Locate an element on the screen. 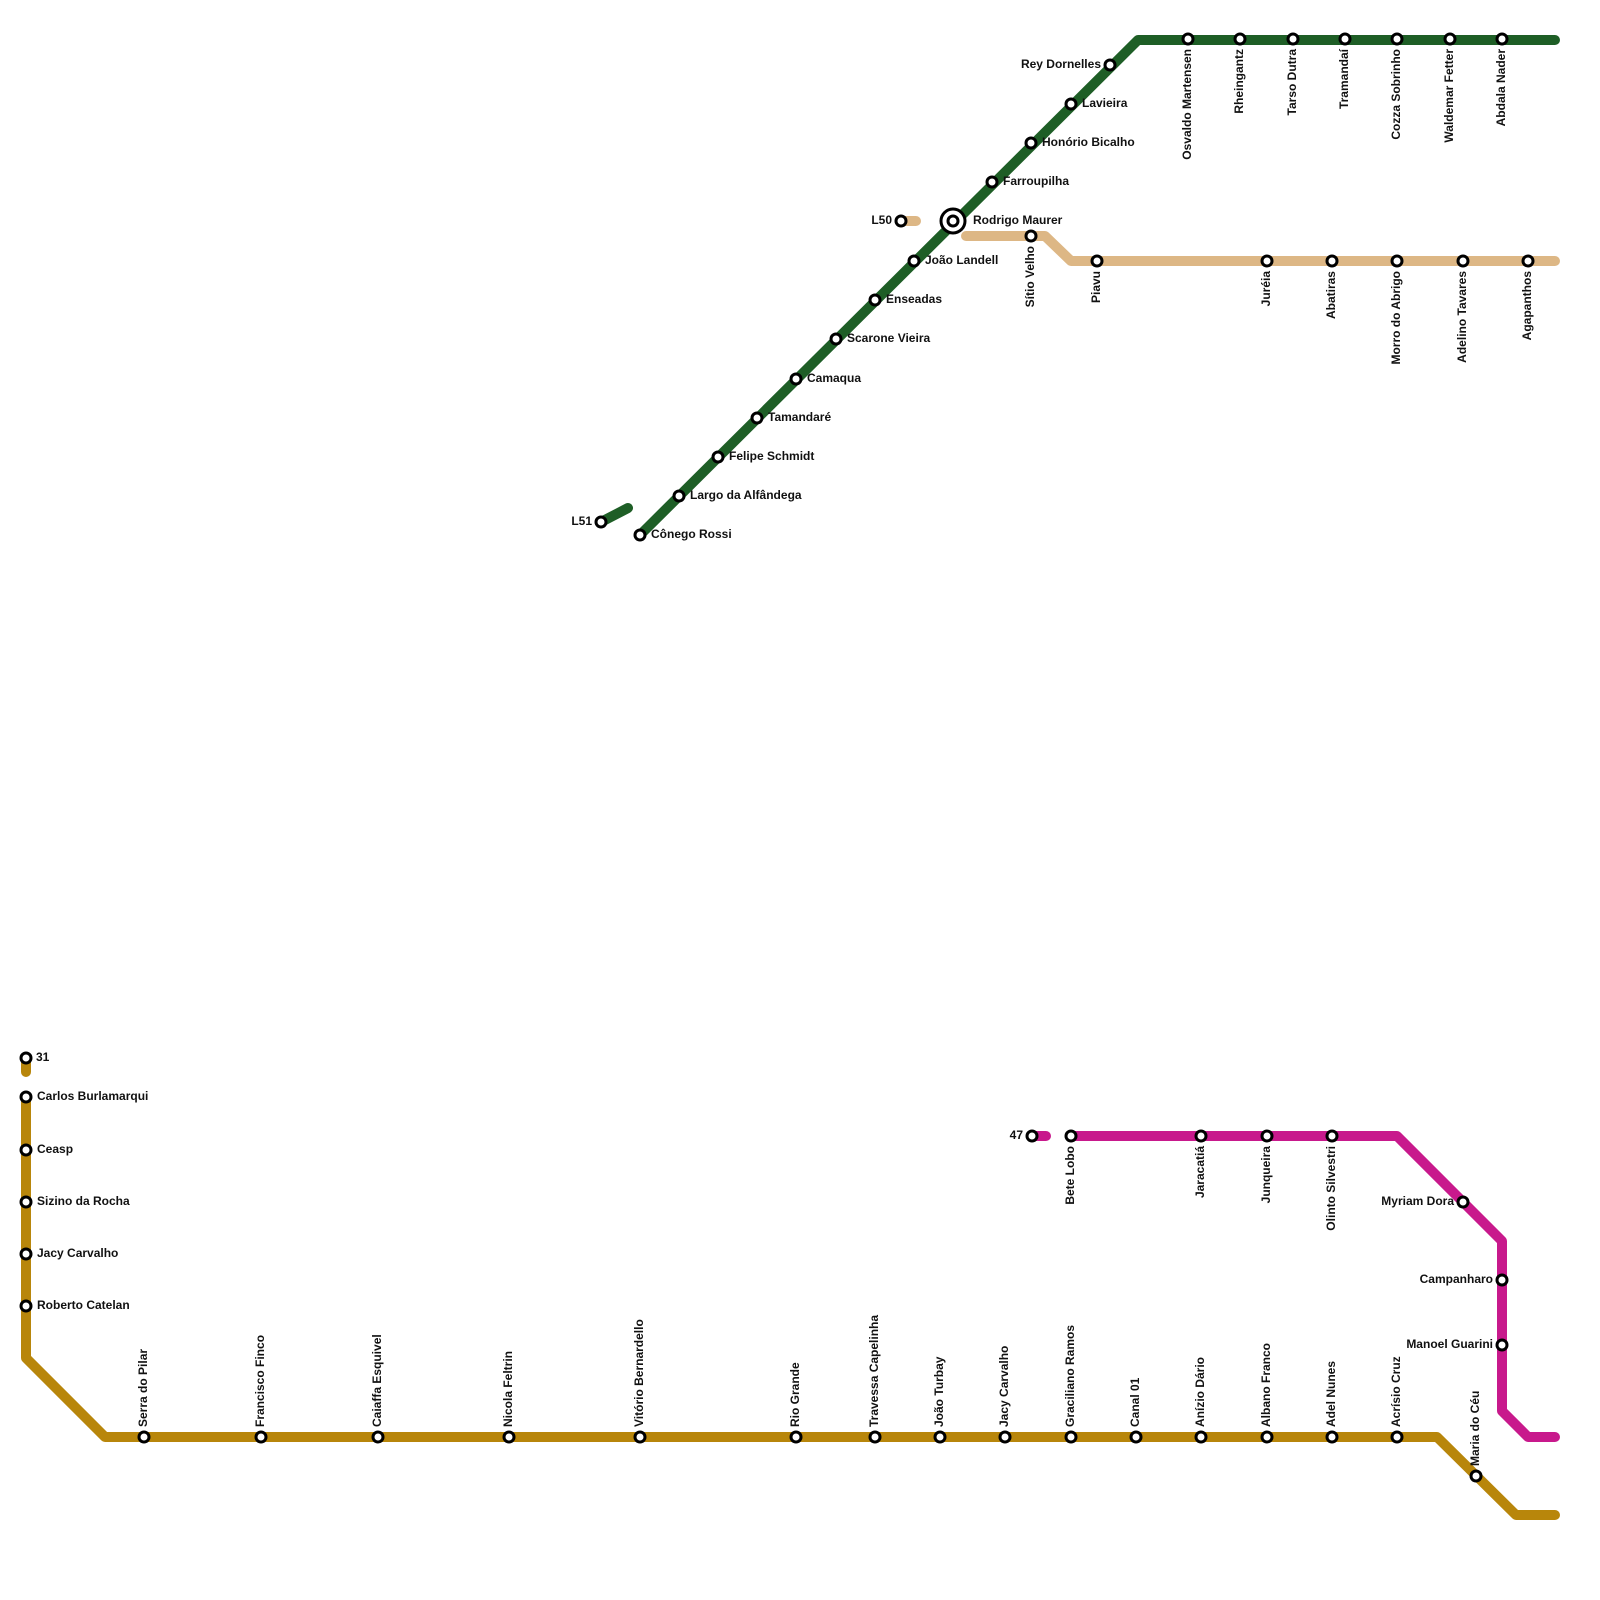 This screenshot has width=1600, height=1600. station-label: Scarone Vieira is located at coordinates (888, 338).